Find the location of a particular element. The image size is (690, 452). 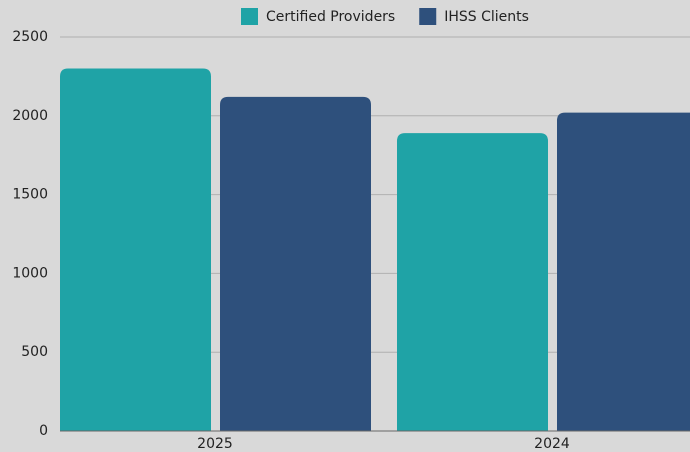

x-tick-label: 2025 is located at coordinates (215, 444).